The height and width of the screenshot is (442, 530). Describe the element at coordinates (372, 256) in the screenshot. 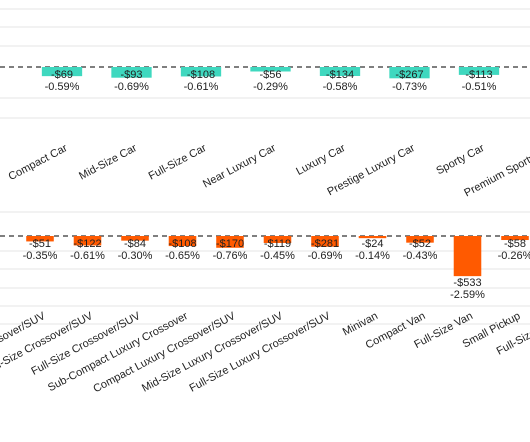

I see `value-label: -0.14%` at that location.